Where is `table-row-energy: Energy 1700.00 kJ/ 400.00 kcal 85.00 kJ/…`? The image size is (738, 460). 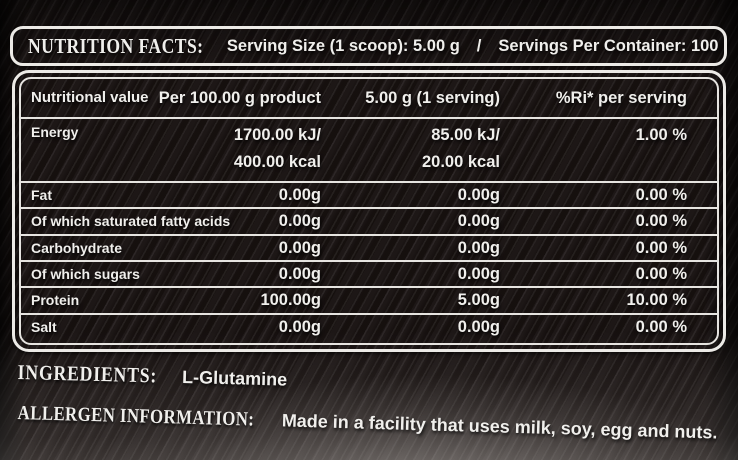
table-row-energy: Energy 1700.00 kJ/ 400.00 kcal 85.00 kJ/… is located at coordinates (369, 150).